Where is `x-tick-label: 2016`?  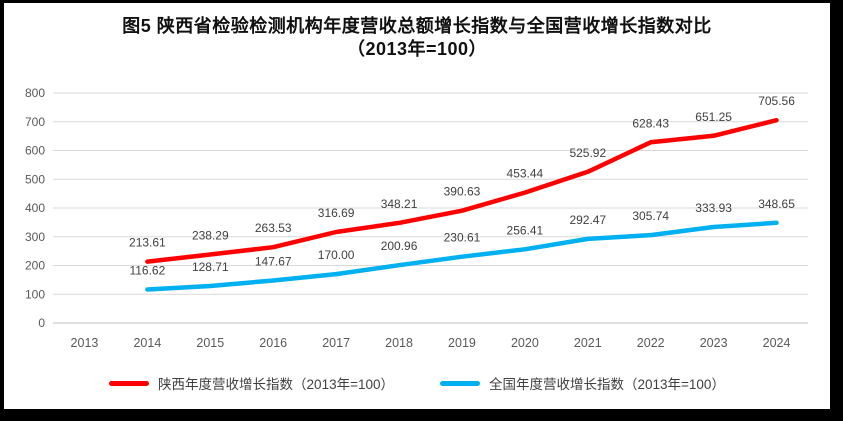 x-tick-label: 2016 is located at coordinates (273, 343).